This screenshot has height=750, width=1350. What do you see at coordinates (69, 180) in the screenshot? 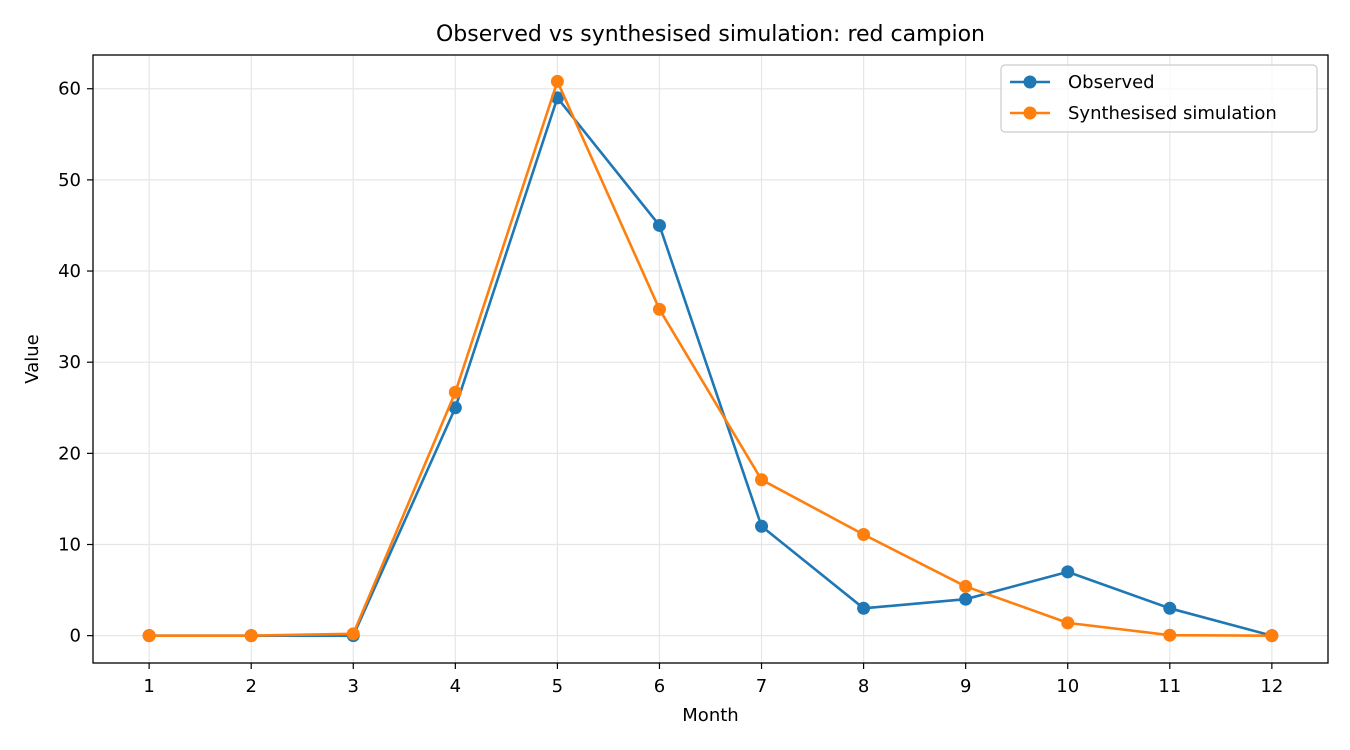
I see `y-tick-label: 50` at bounding box center [69, 180].